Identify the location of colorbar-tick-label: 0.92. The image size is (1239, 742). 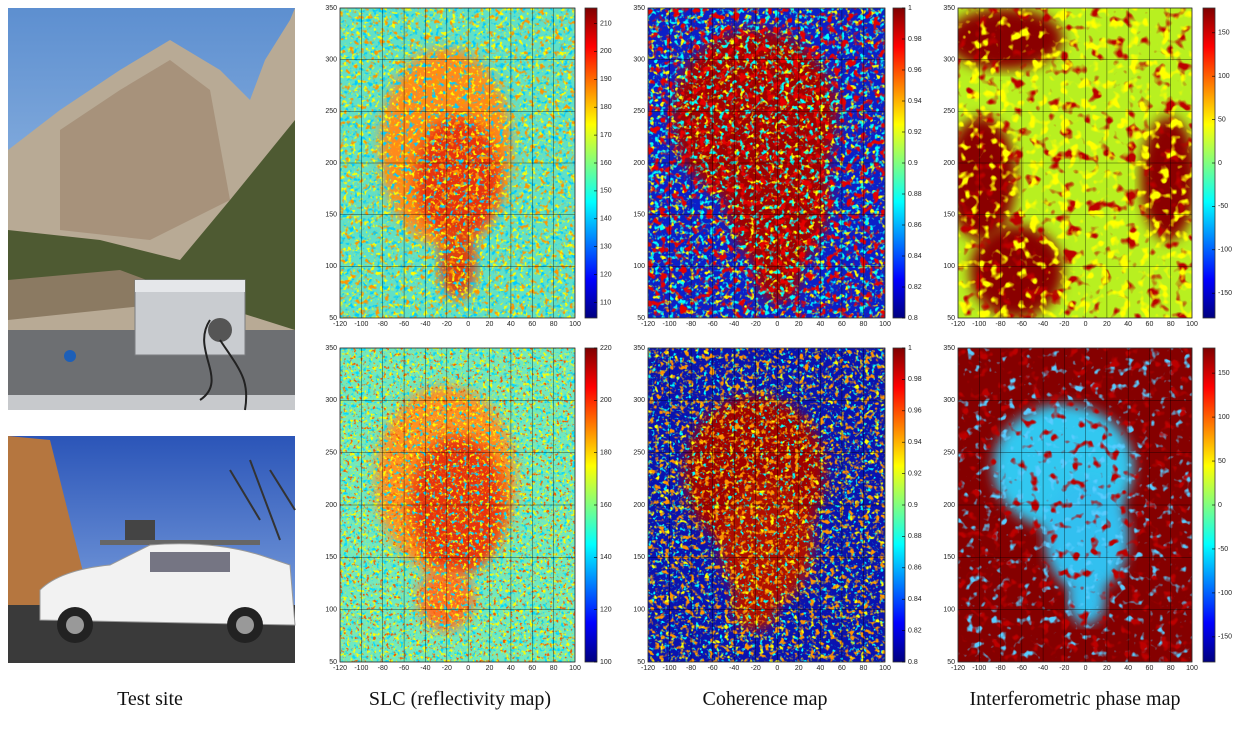
(915, 132).